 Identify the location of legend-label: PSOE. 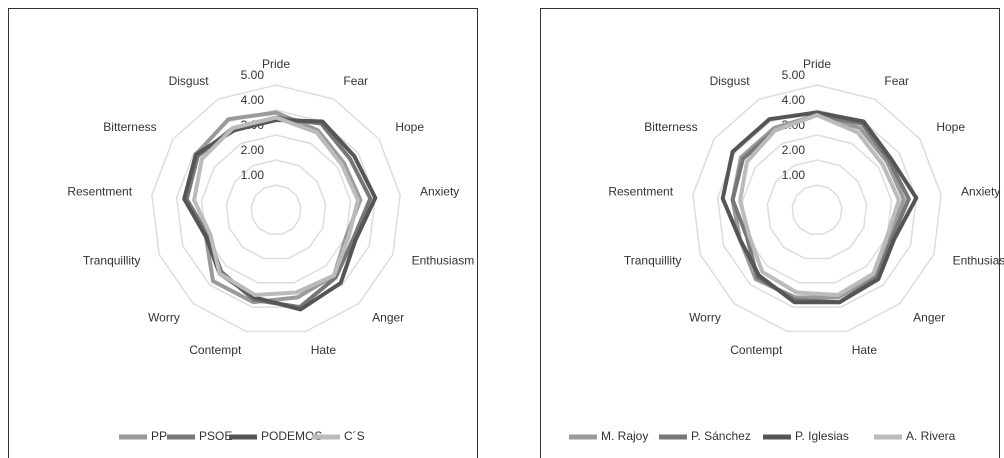
(215, 436).